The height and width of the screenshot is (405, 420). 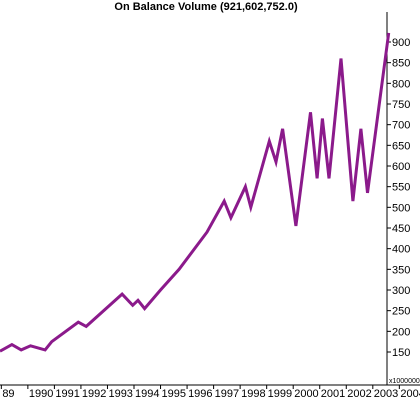 I want to click on y-tick-label: 850, so click(x=401, y=64).